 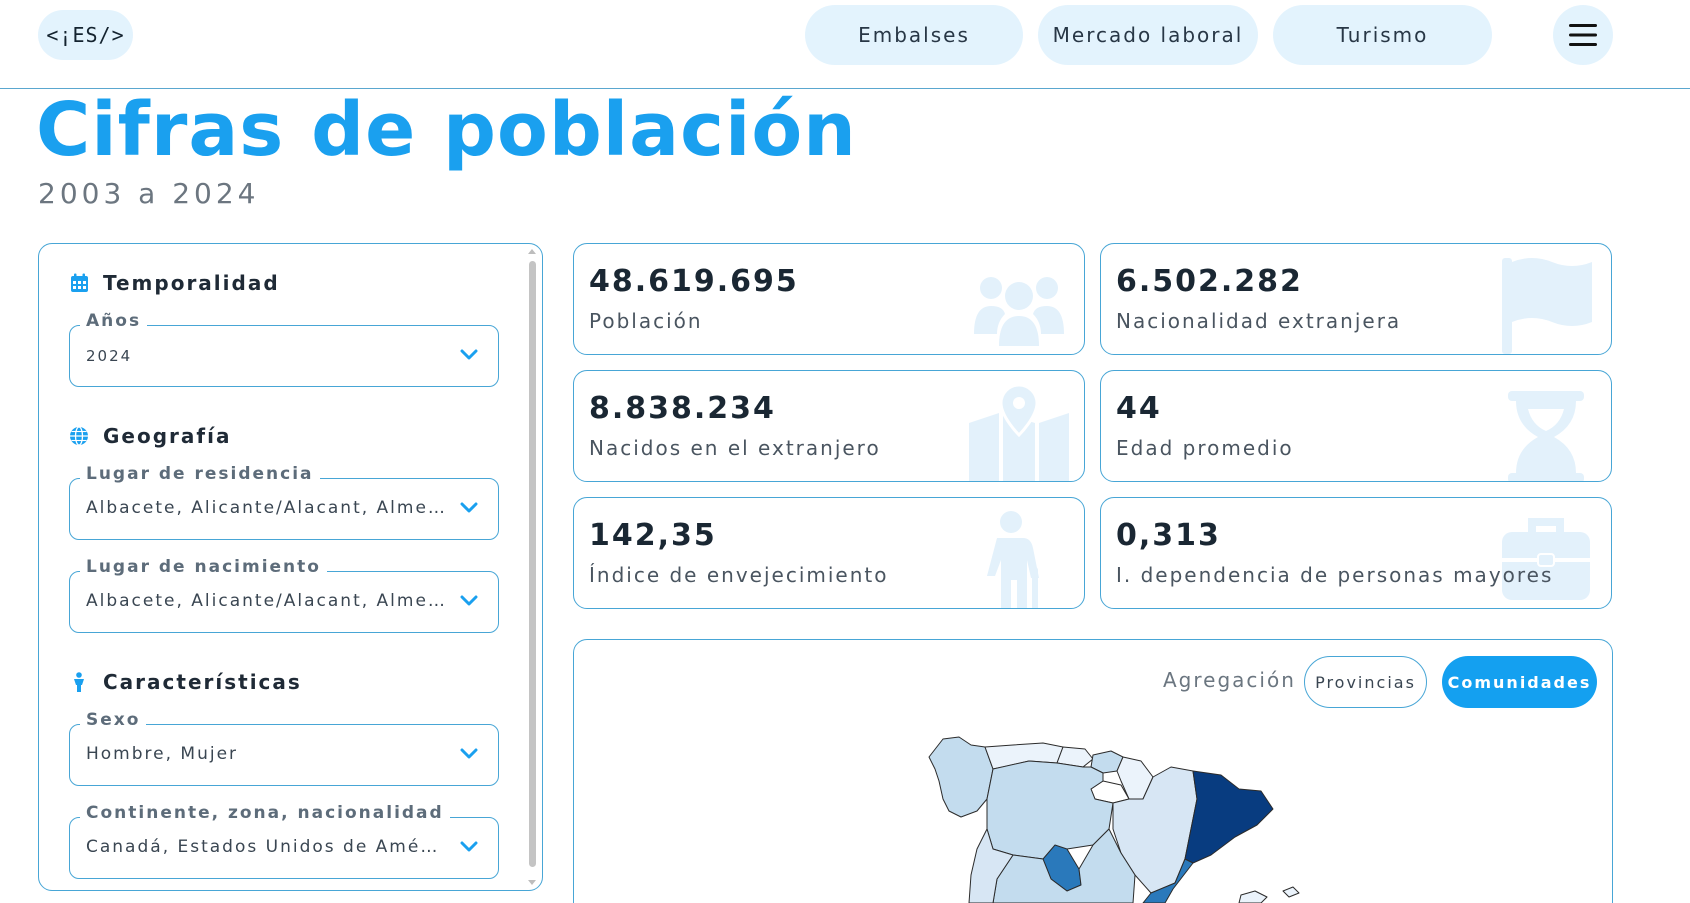 I want to click on section-geografia: Geografía, so click(x=150, y=436).